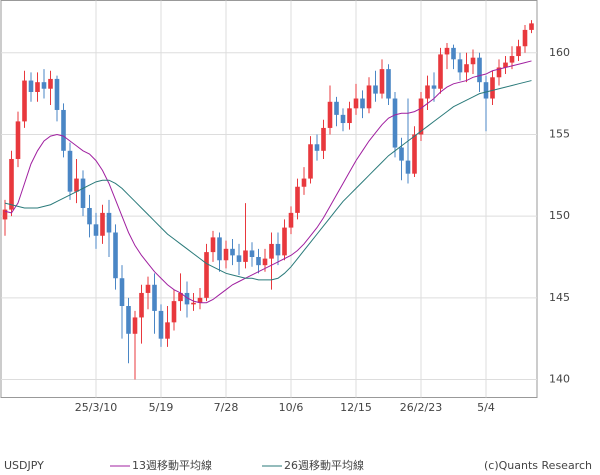 The width and height of the screenshot is (600, 475). I want to click on legend-label: USDJPY, so click(24, 465).